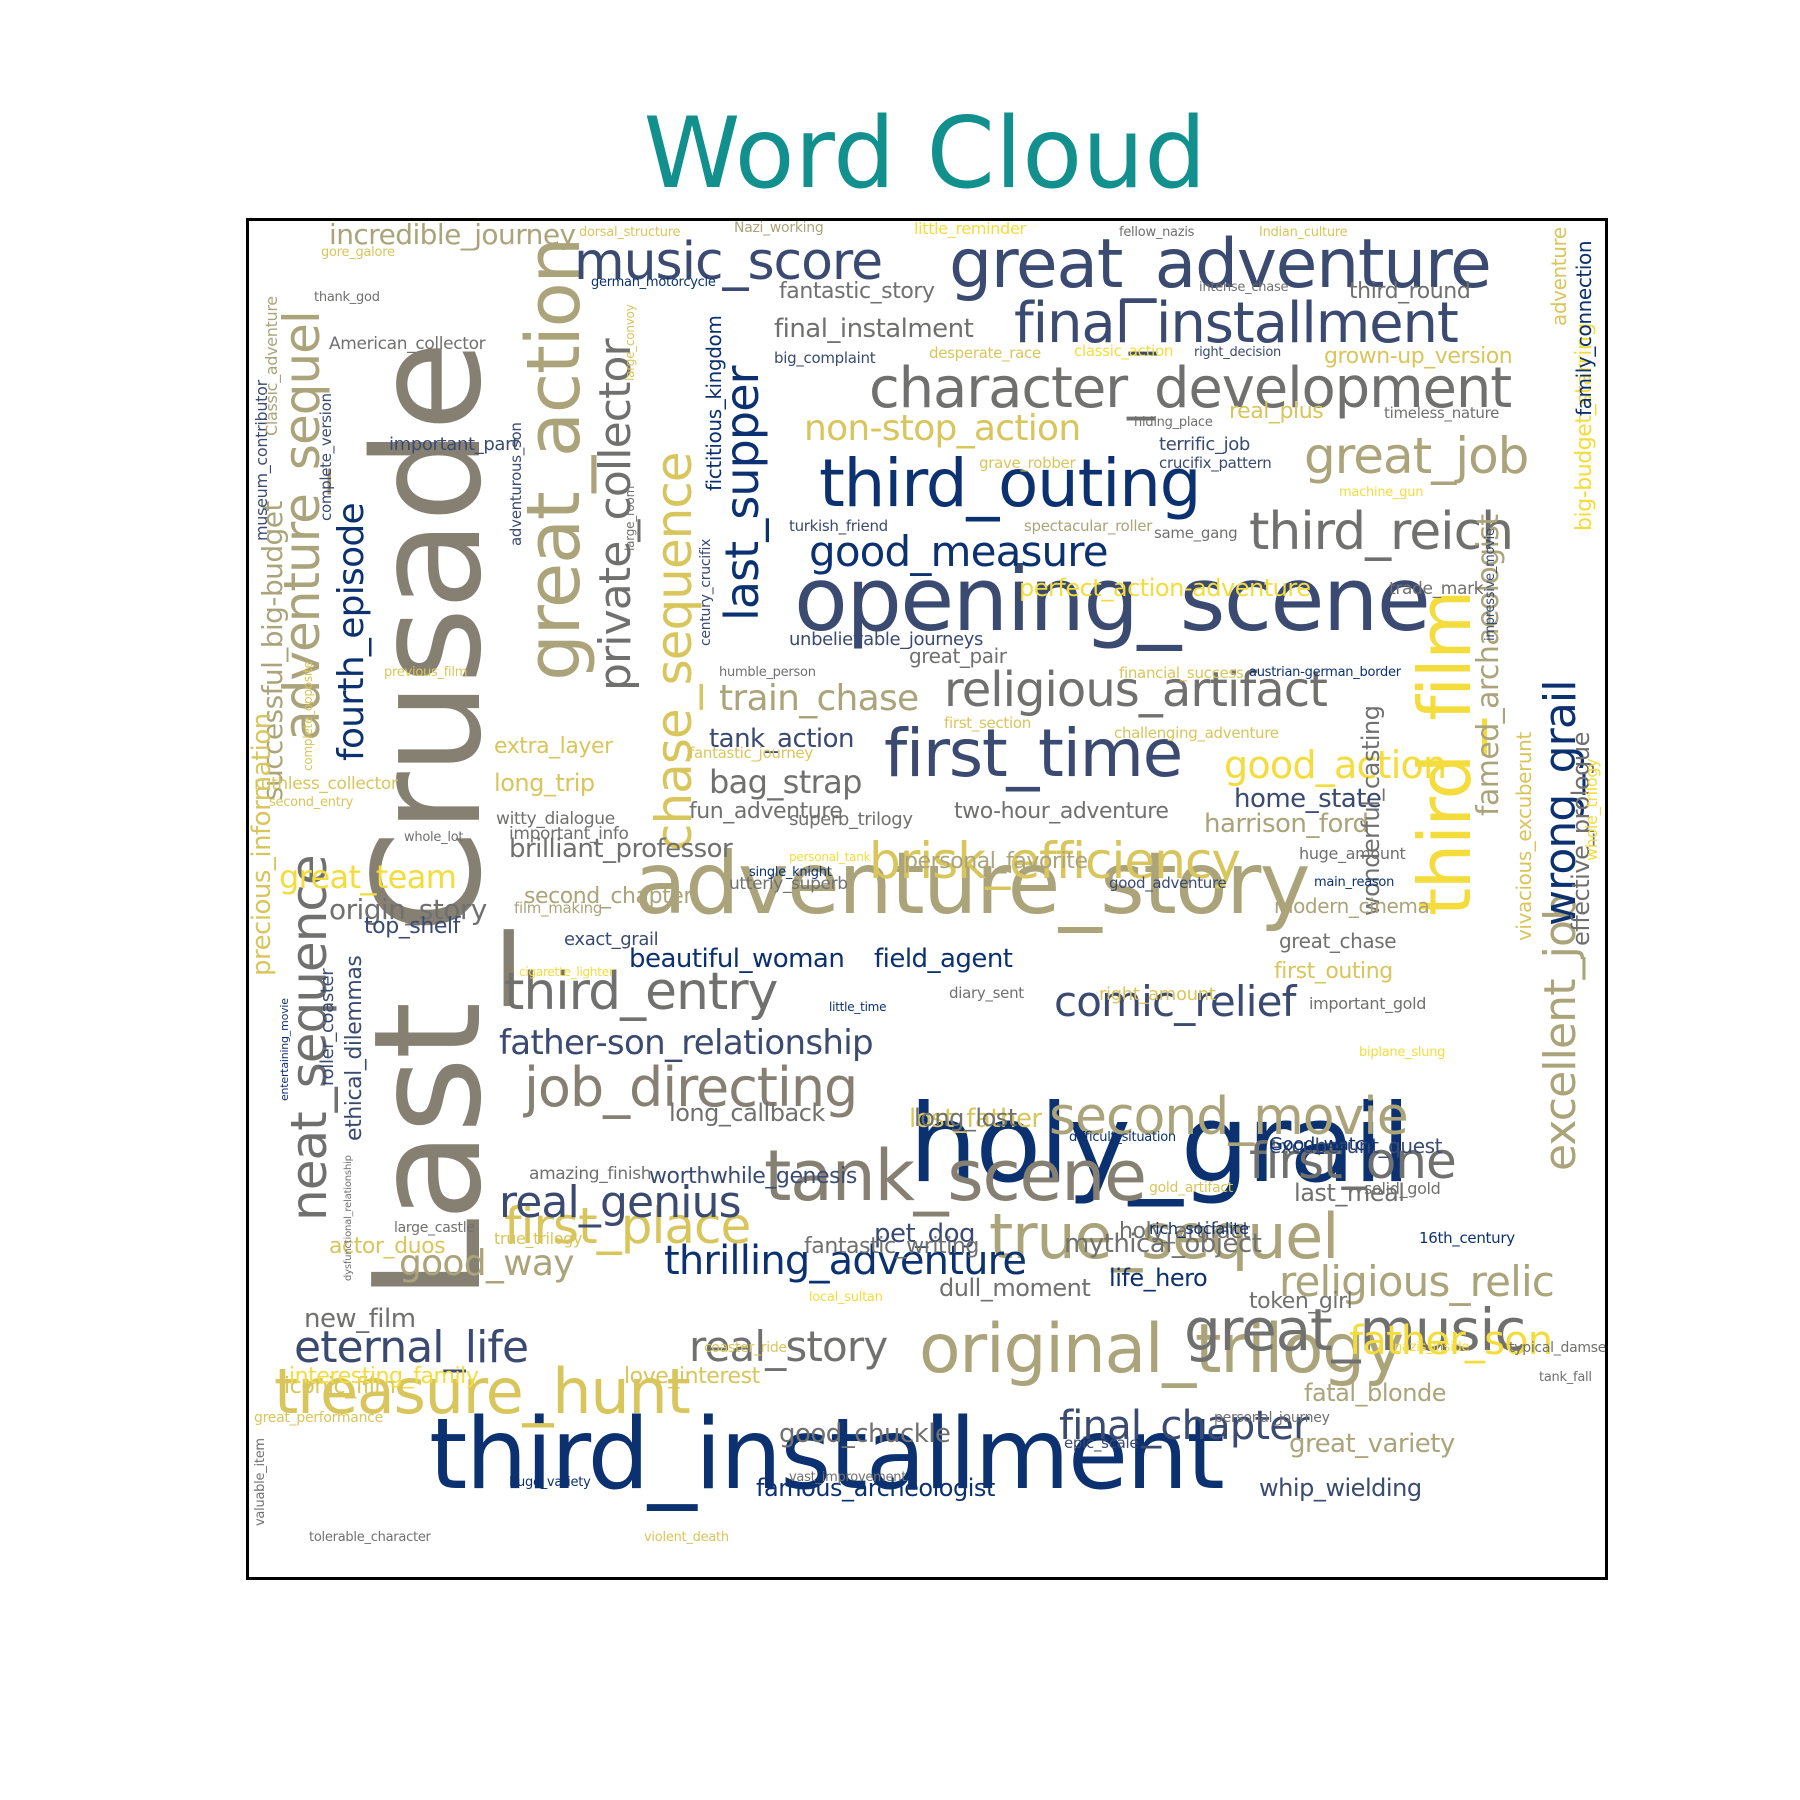  I want to click on word: crucifix_pattern, so click(1215, 463).